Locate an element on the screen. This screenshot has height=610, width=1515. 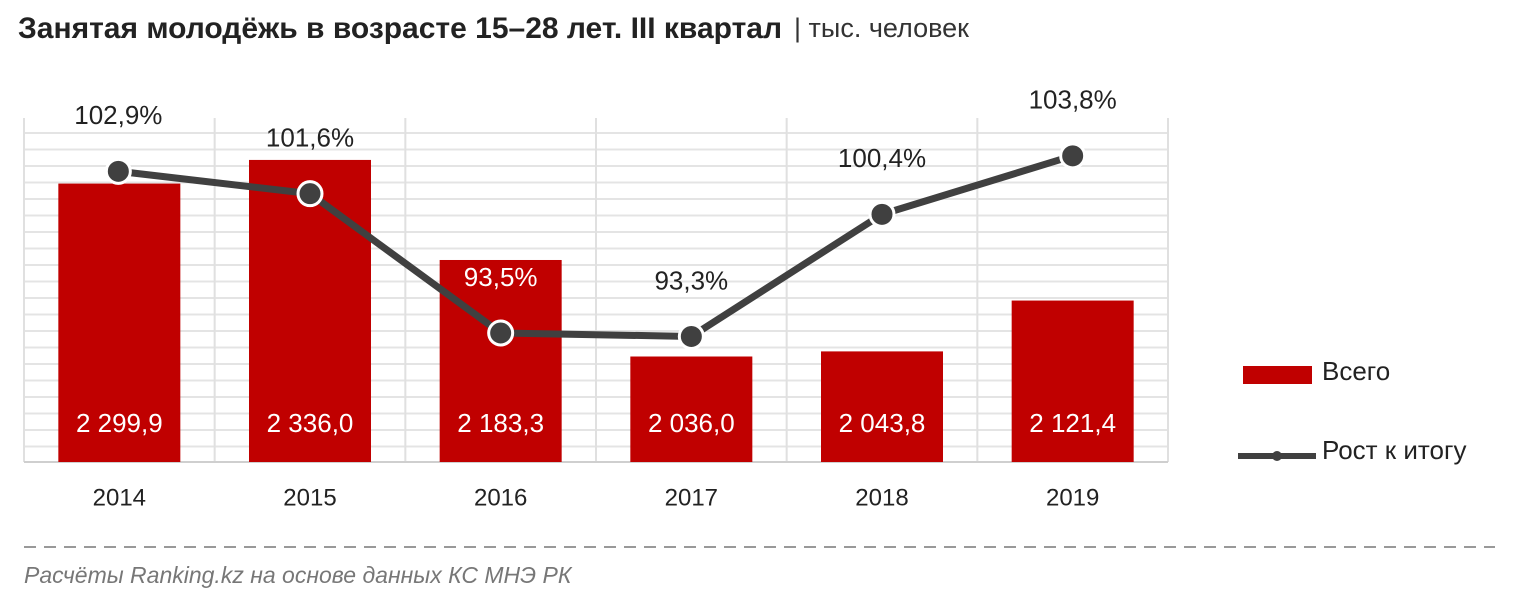
x-tick-label: 2019 is located at coordinates (1072, 497).